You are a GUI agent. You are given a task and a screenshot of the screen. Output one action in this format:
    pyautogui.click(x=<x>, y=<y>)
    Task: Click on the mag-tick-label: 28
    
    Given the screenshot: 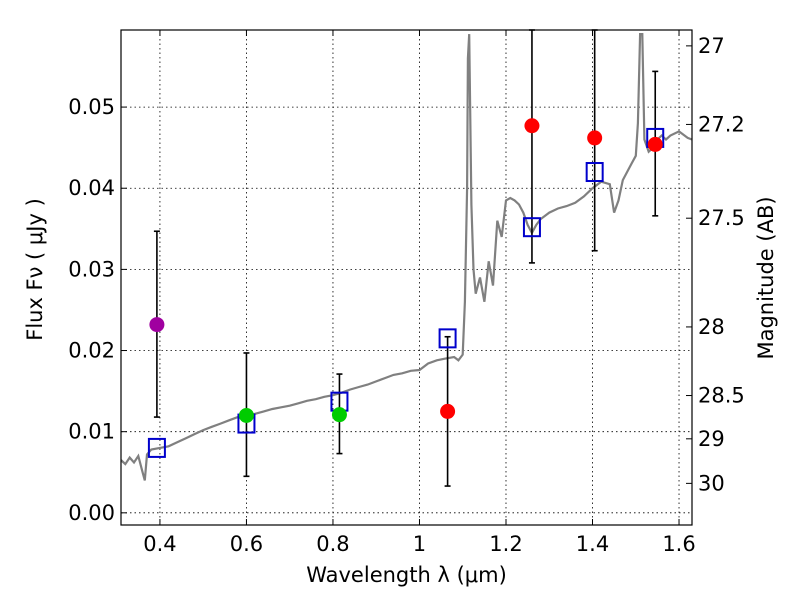 What is the action you would take?
    pyautogui.click(x=711, y=327)
    